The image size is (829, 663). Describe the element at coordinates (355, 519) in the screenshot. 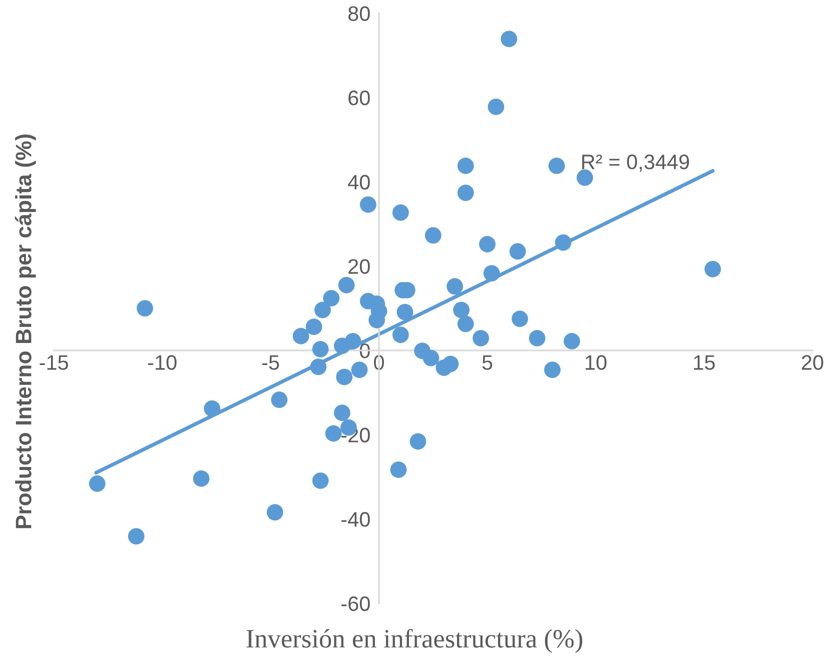

I see `y-tick-label: -40` at that location.